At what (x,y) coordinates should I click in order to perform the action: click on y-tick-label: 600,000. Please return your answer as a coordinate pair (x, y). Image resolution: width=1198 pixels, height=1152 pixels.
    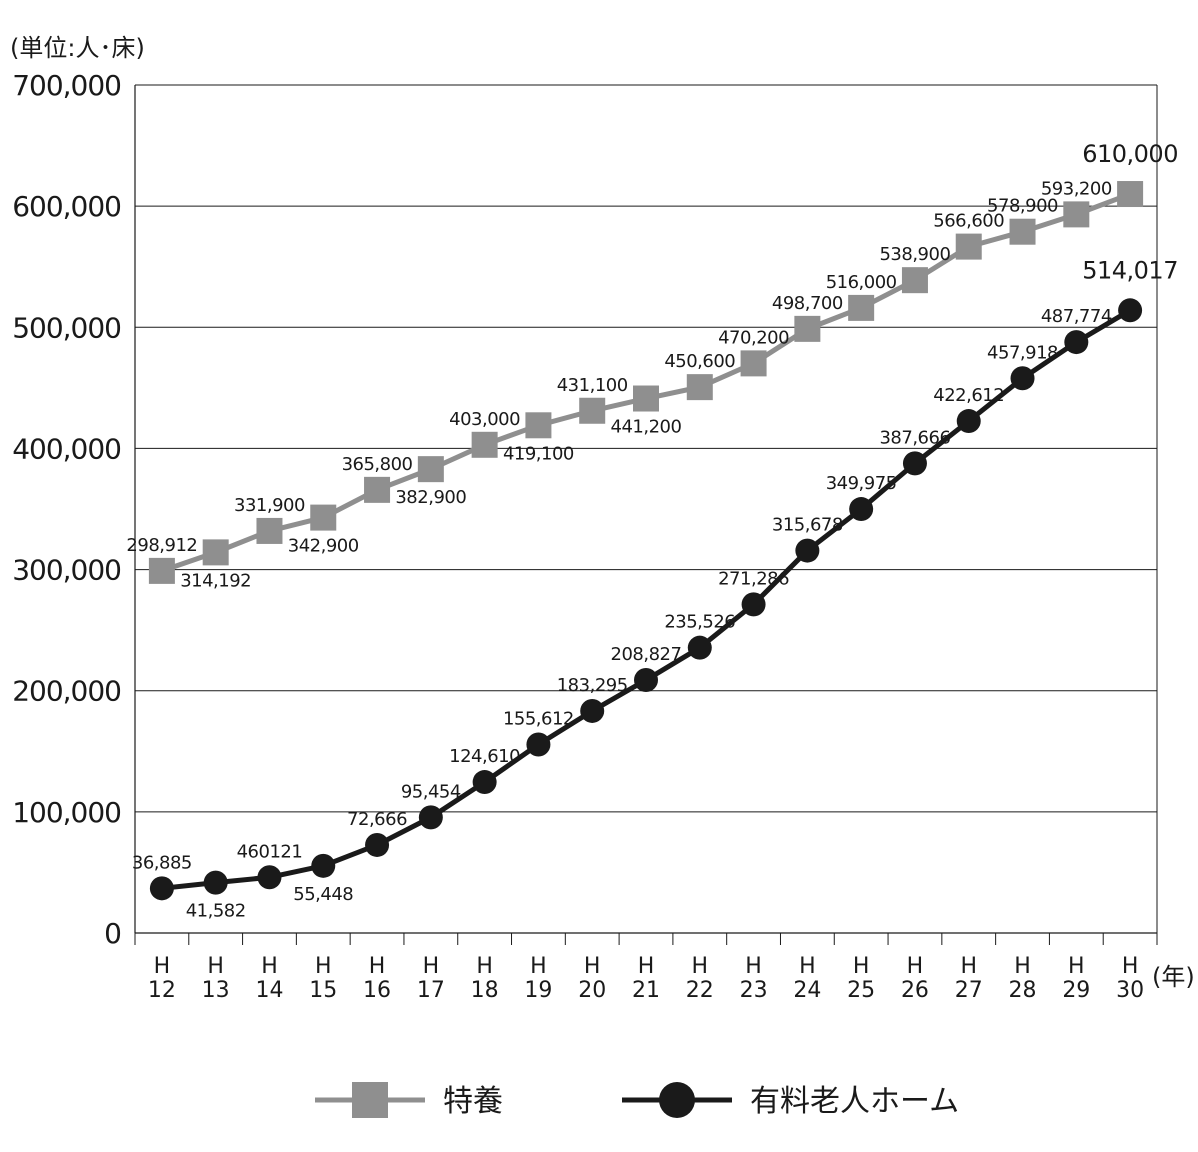
    Looking at the image, I should click on (66, 206).